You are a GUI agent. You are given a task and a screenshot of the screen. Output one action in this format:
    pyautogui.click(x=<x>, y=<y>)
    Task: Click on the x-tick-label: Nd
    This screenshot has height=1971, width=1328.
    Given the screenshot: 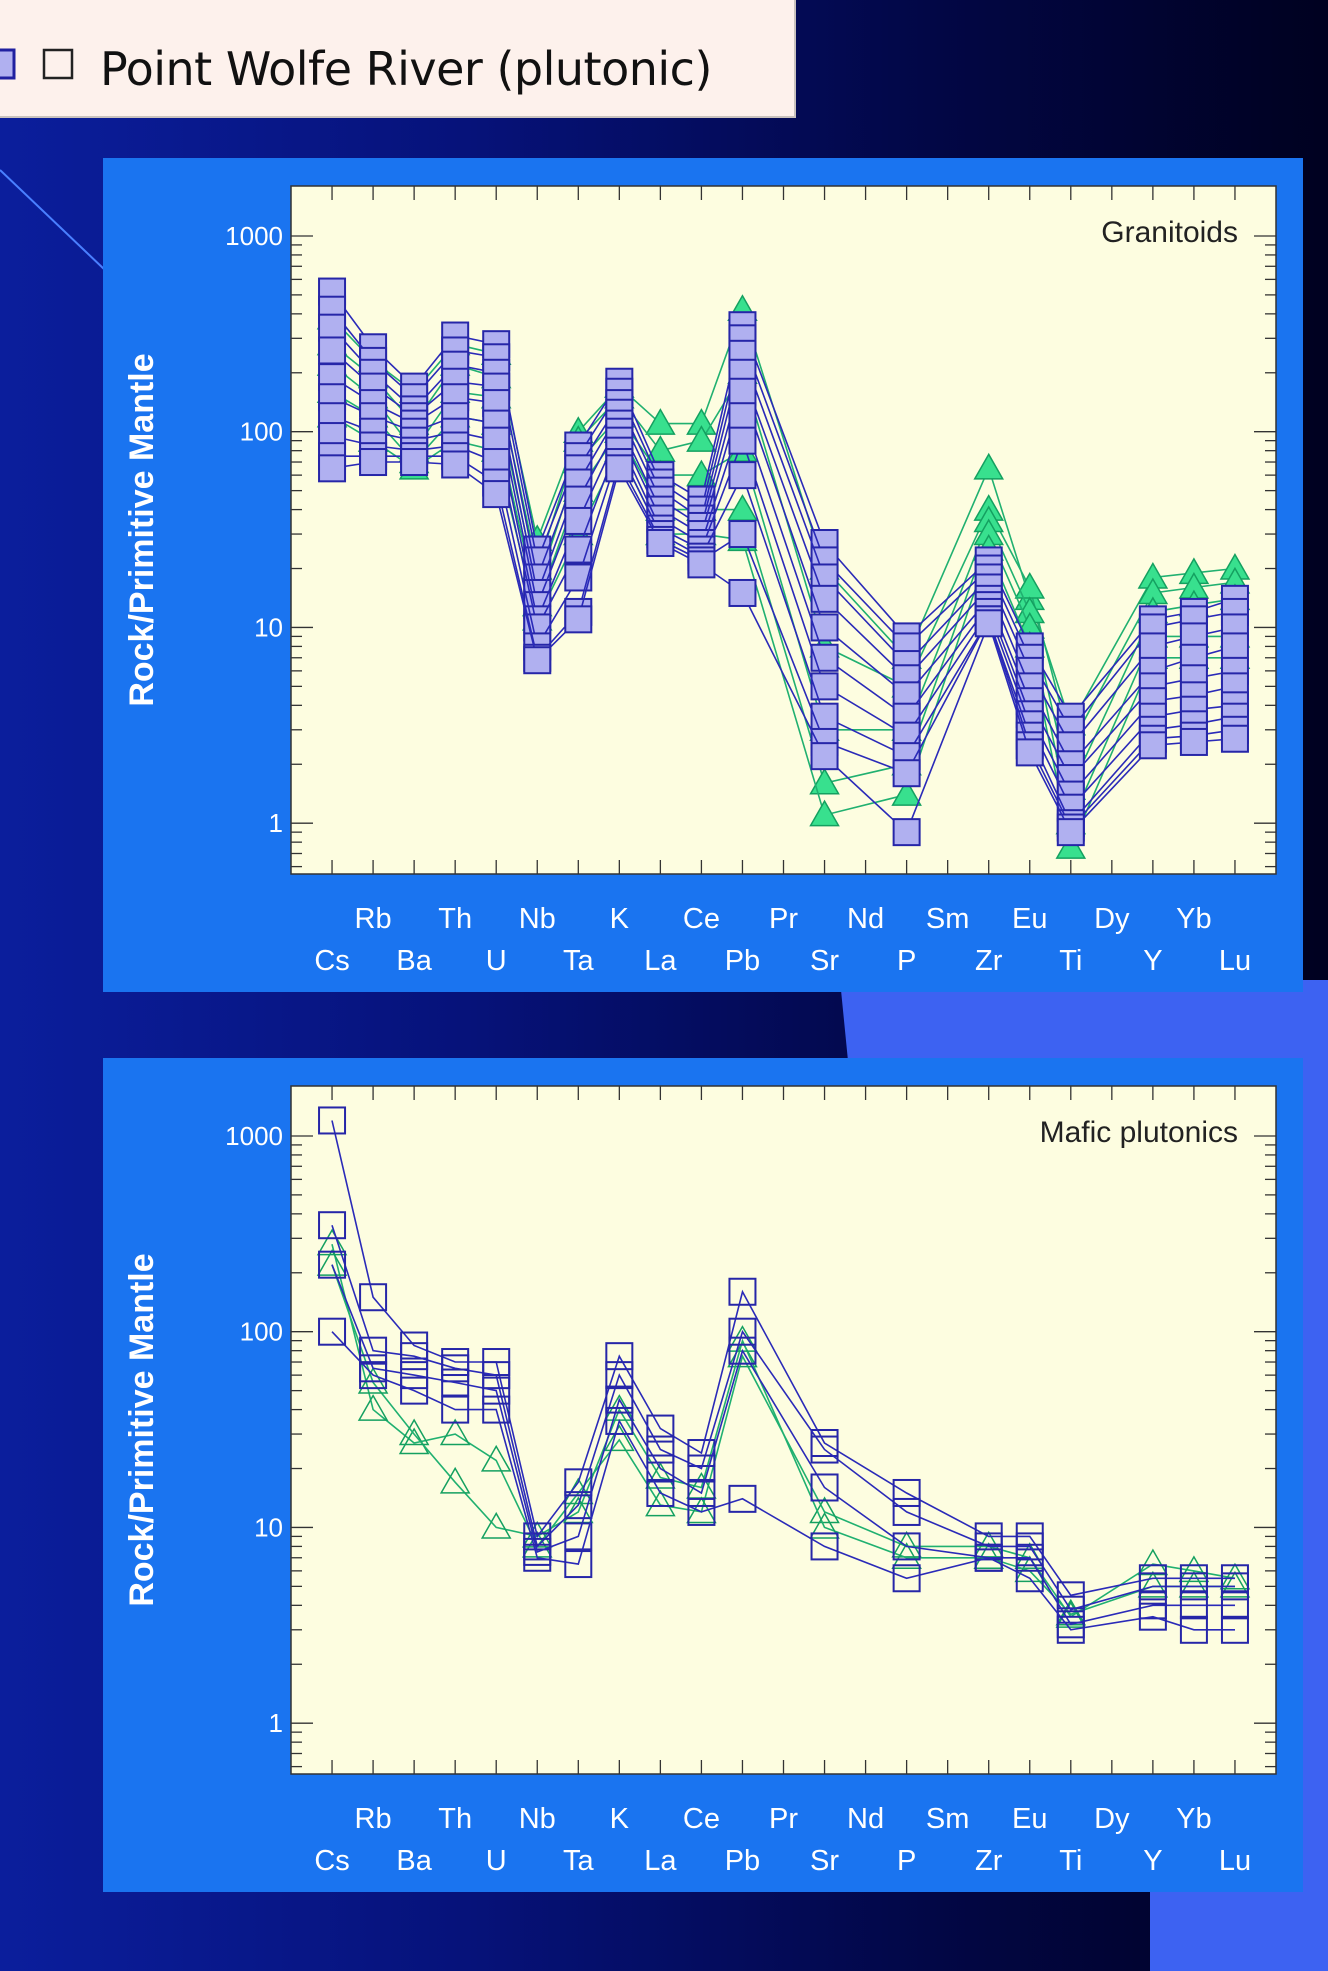 What is the action you would take?
    pyautogui.click(x=865, y=1819)
    